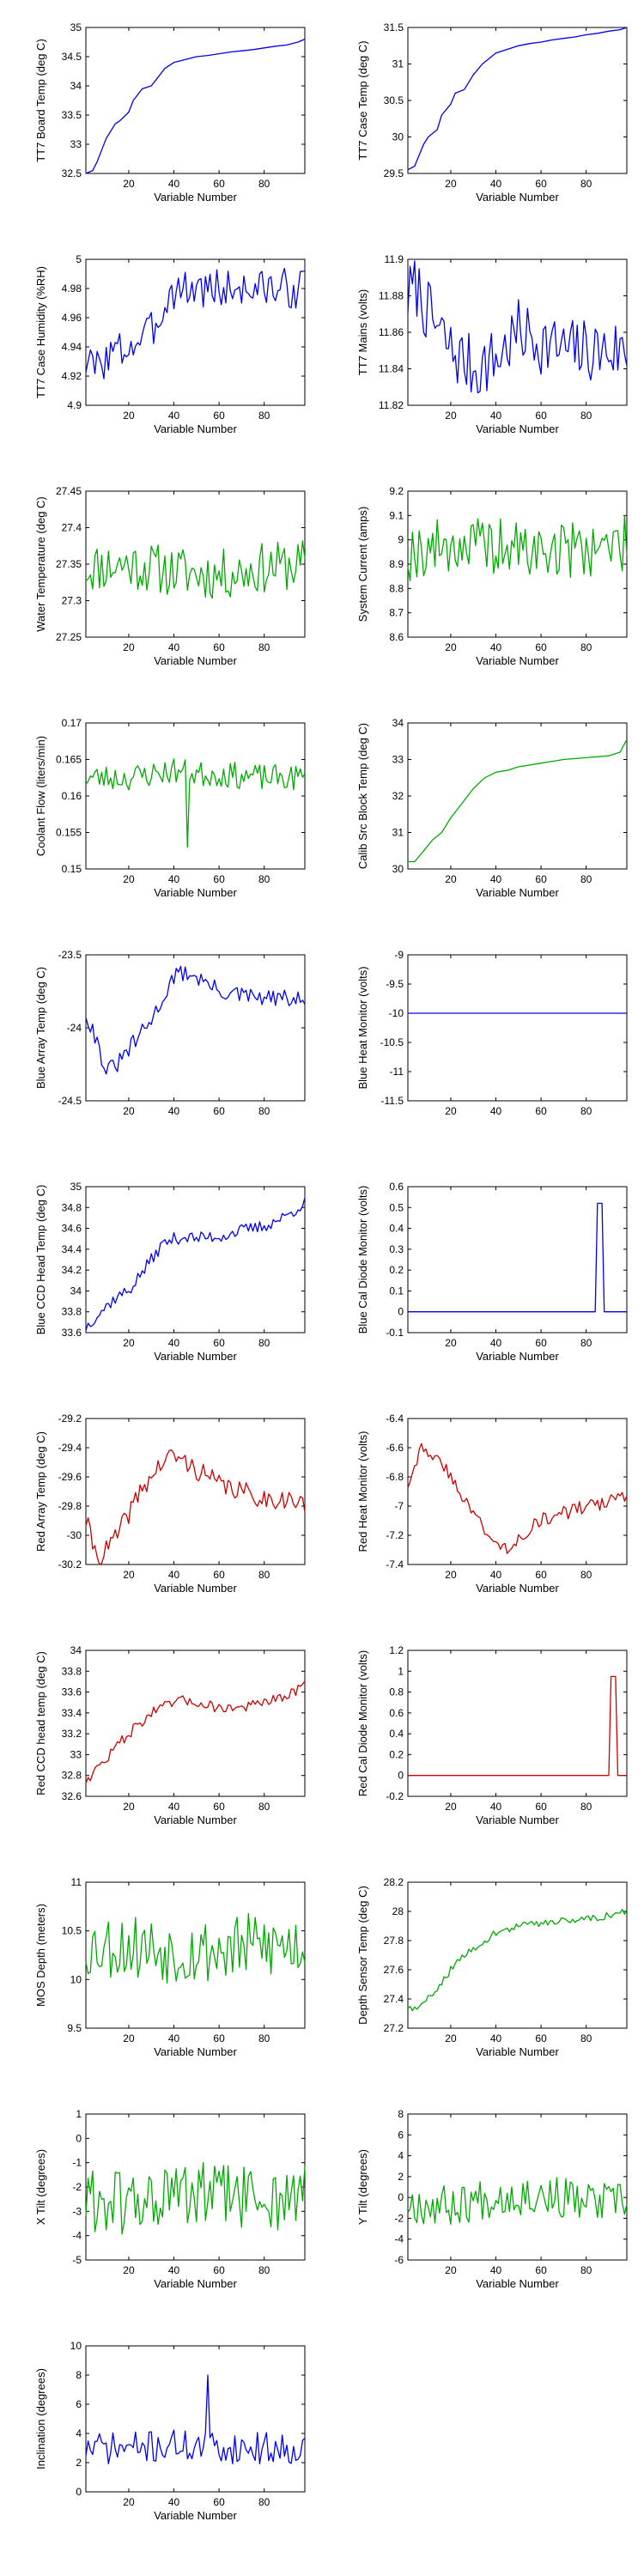  I want to click on y-tick-label: 30.5, so click(394, 100).